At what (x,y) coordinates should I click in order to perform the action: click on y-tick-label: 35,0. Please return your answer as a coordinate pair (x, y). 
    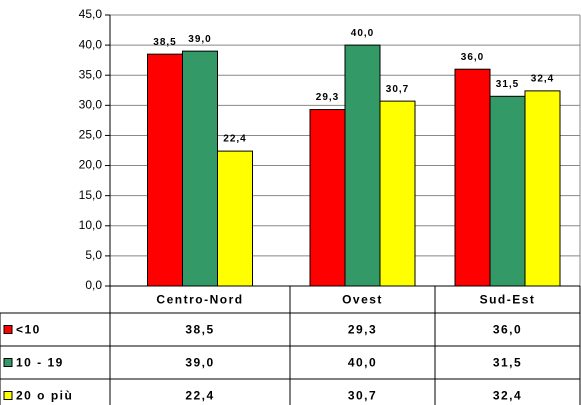
    Looking at the image, I should click on (91, 74).